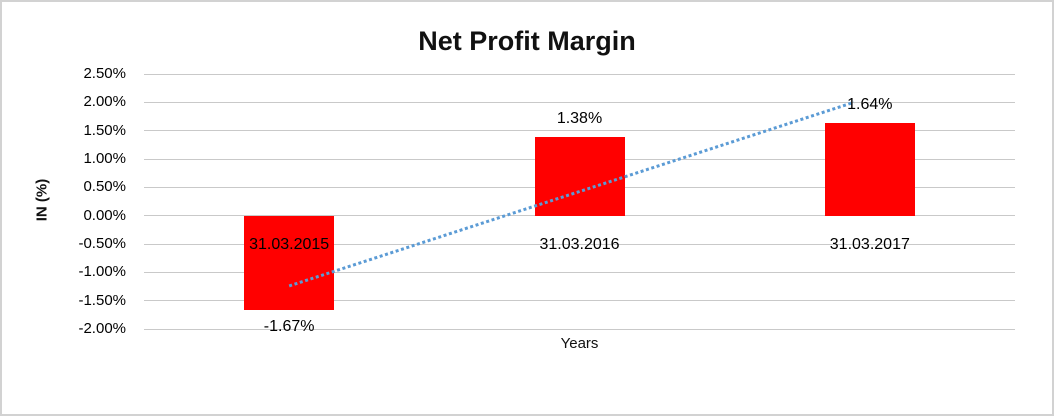 Image resolution: width=1054 pixels, height=416 pixels. I want to click on y-tick-label: 0.00%, so click(104, 215).